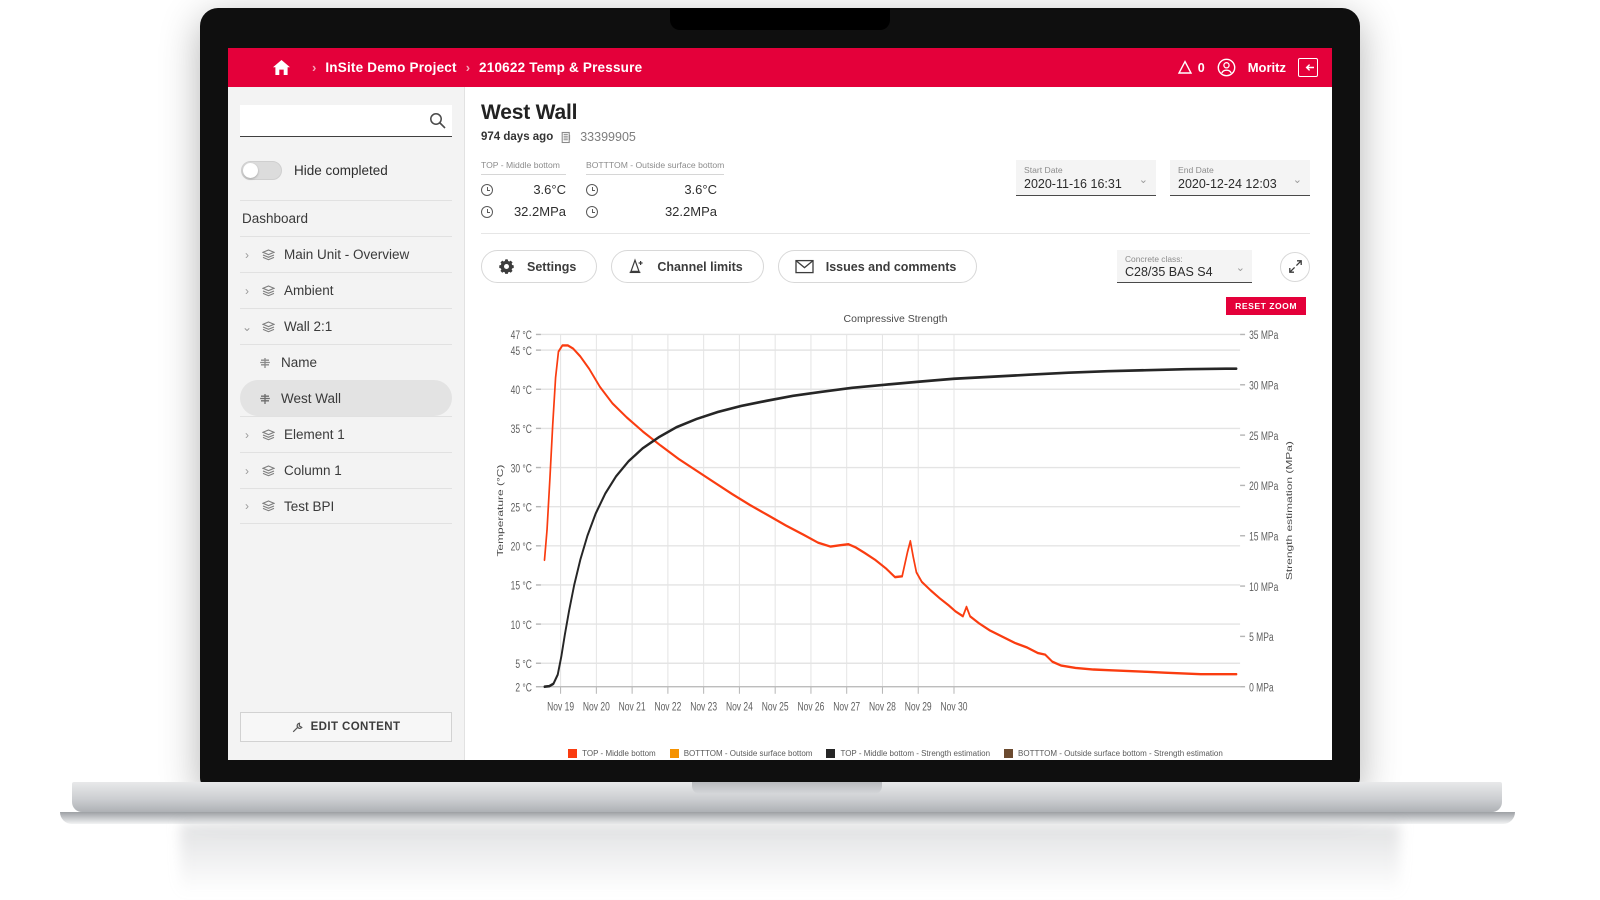  I want to click on end-date-label: End Date, so click(1196, 170).